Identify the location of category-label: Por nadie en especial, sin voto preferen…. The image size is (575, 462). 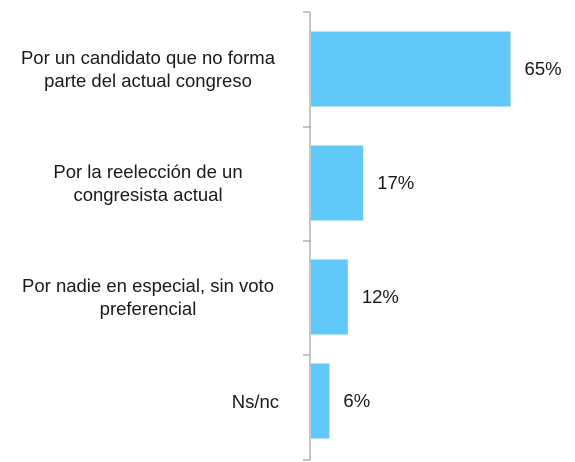
(148, 297).